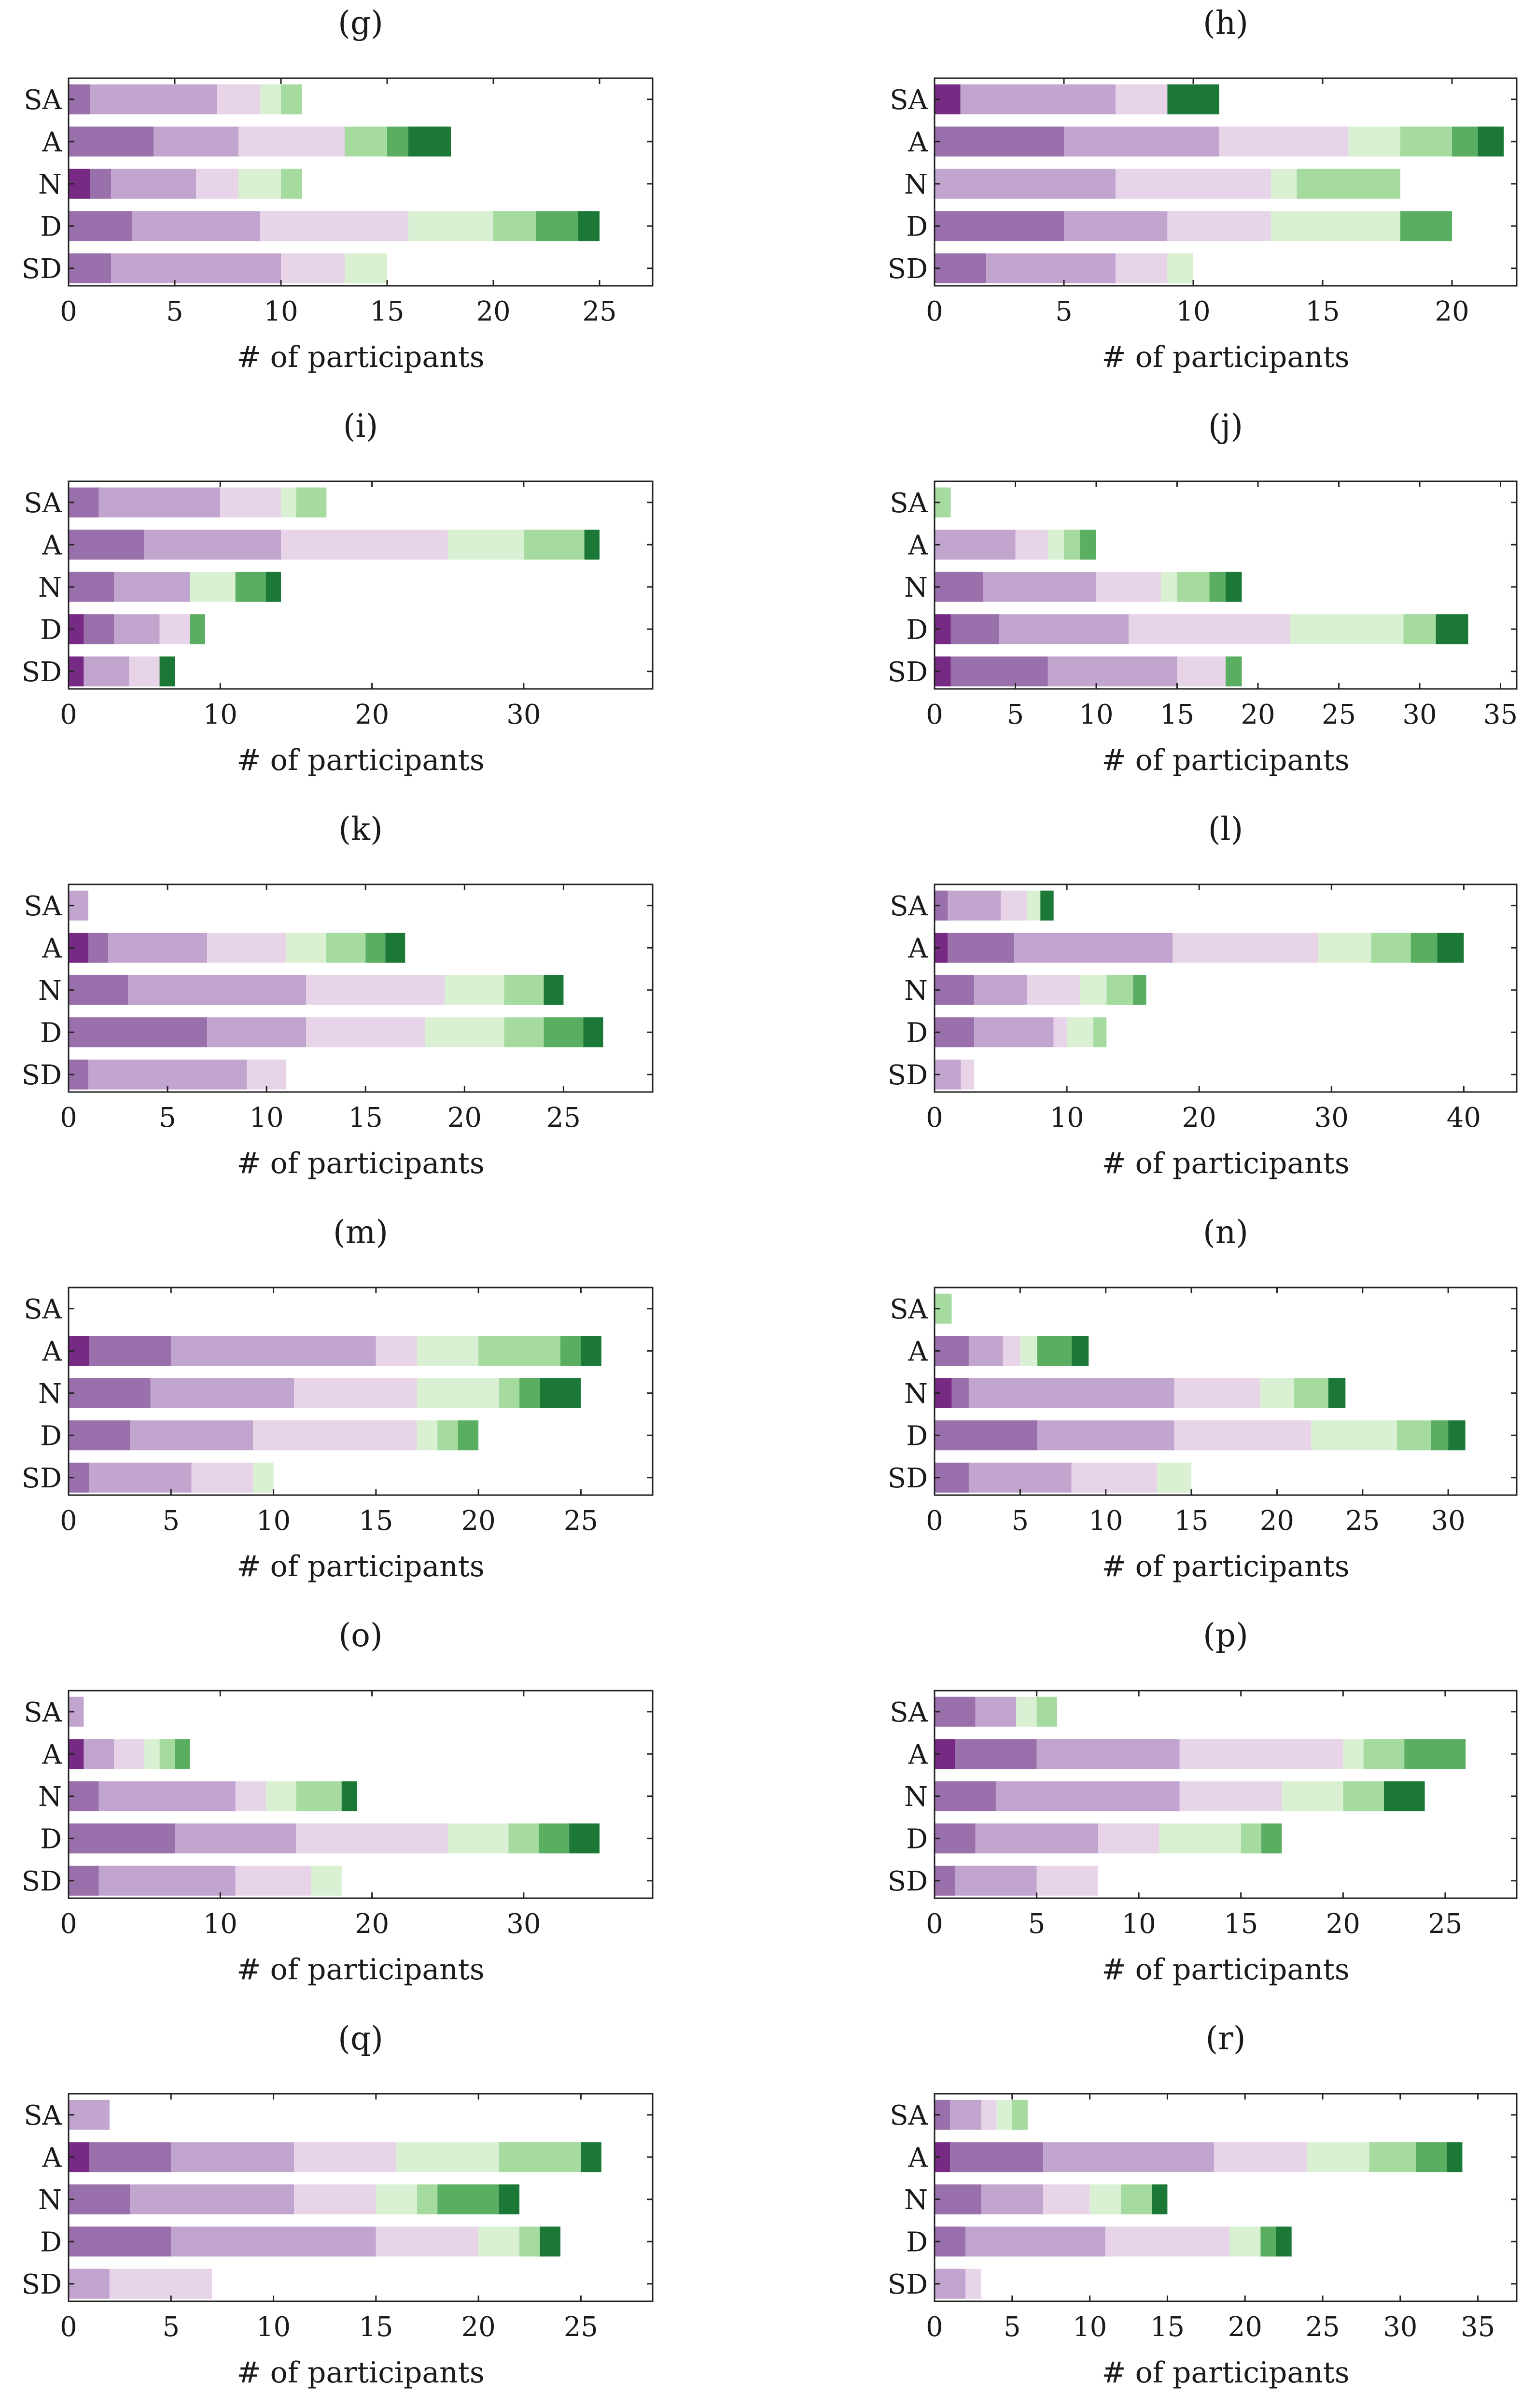  Describe the element at coordinates (360, 1636) in the screenshot. I see `panel-label: (o)` at that location.